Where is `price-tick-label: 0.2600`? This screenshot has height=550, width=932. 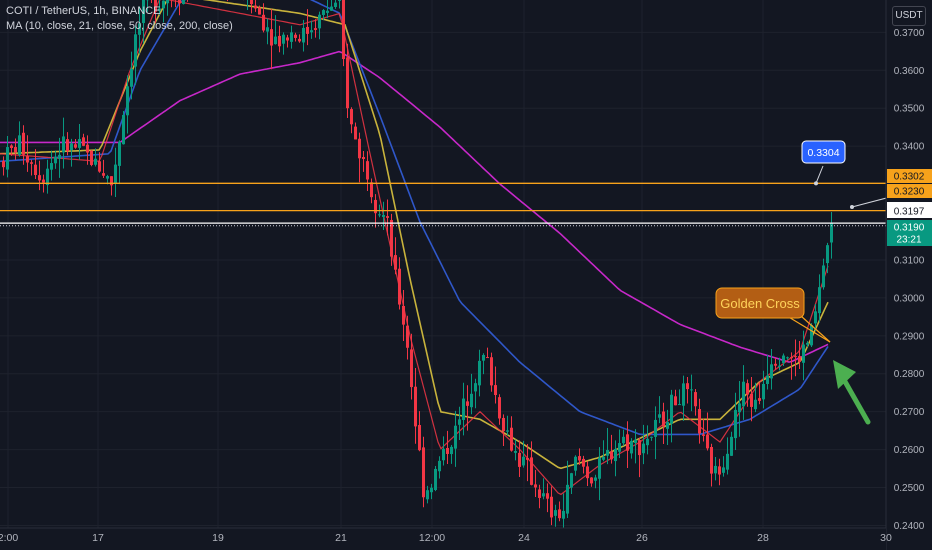 price-tick-label: 0.2600 is located at coordinates (909, 450).